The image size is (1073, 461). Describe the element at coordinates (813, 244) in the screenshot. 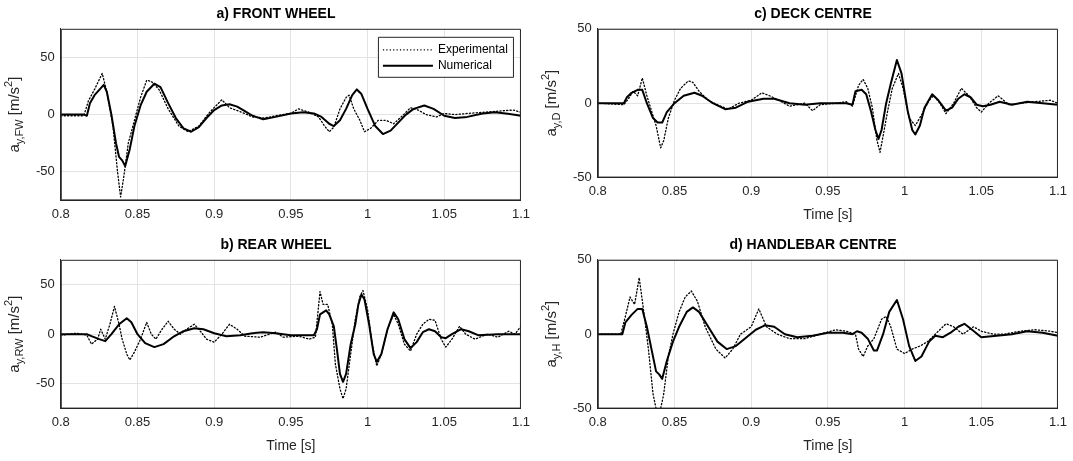

I see `chart-title: d) HANDLEBAR CENTRE` at that location.